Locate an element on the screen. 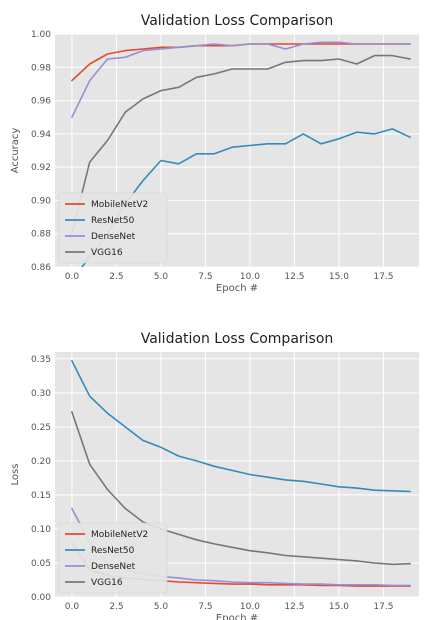  accuracy-legend-label-mobilenetv2: MobileNetV2 is located at coordinates (119, 205).